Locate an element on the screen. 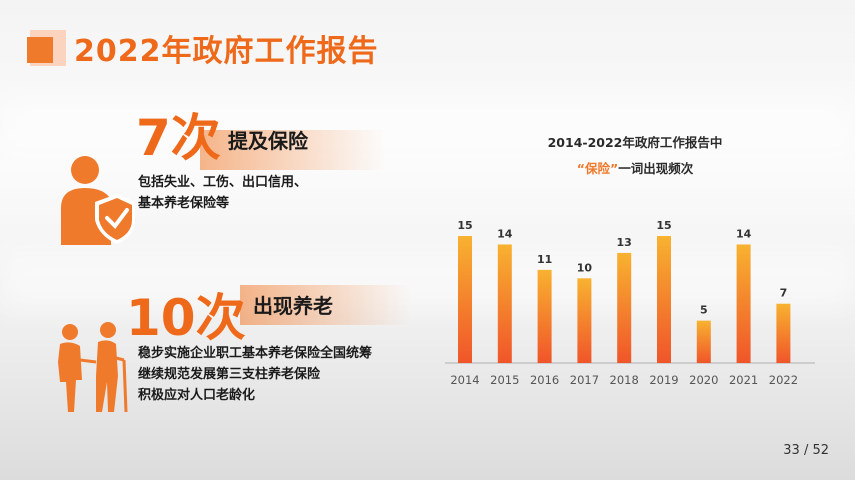  insurance-text-block: 包括失业、工伤、出口信用、 基本养老保险等 is located at coordinates (222, 193).